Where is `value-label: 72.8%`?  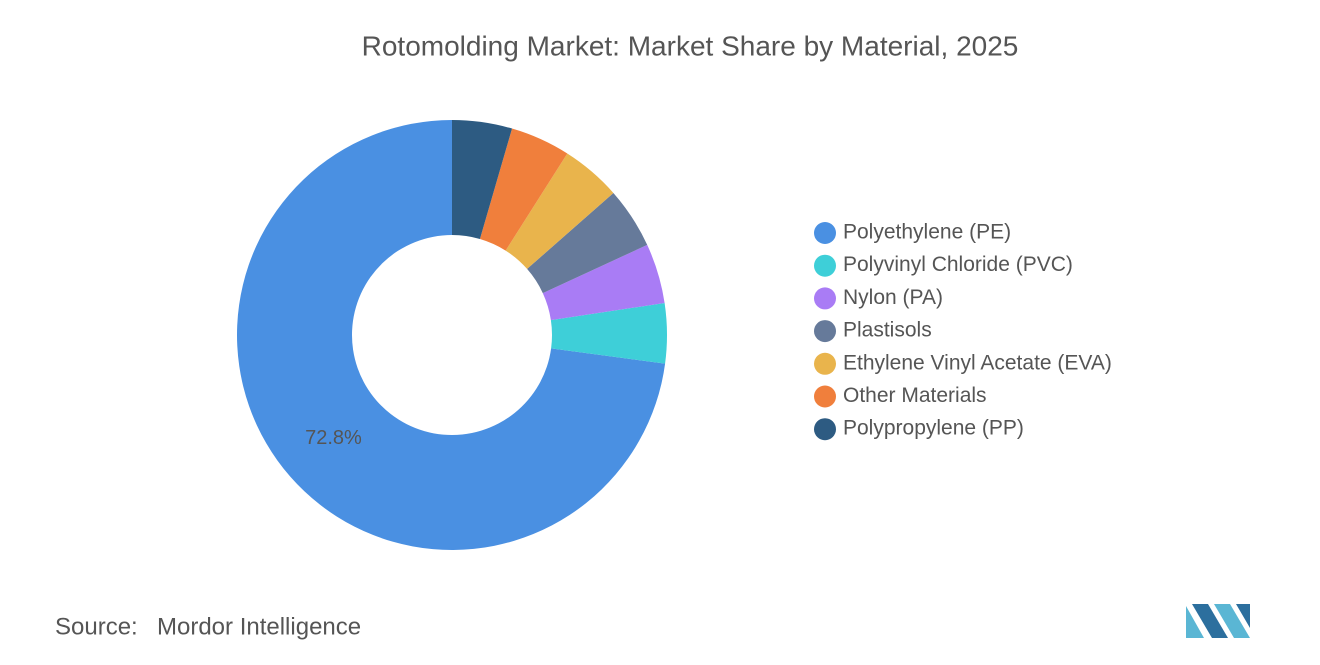
value-label: 72.8% is located at coordinates (333, 438).